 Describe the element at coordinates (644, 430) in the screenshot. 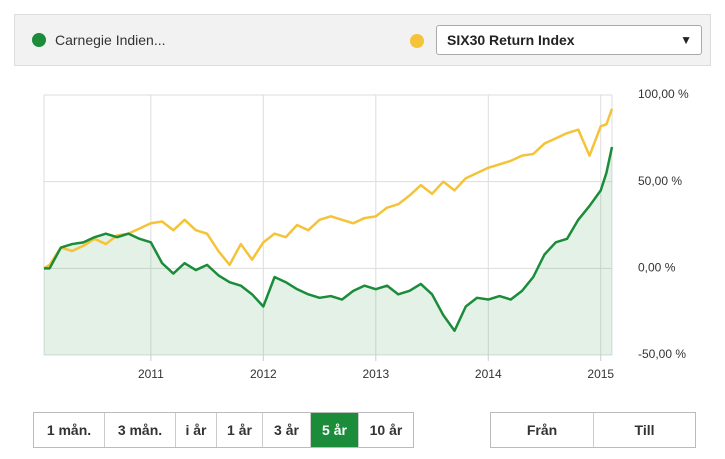

I see `button: Till` at that location.